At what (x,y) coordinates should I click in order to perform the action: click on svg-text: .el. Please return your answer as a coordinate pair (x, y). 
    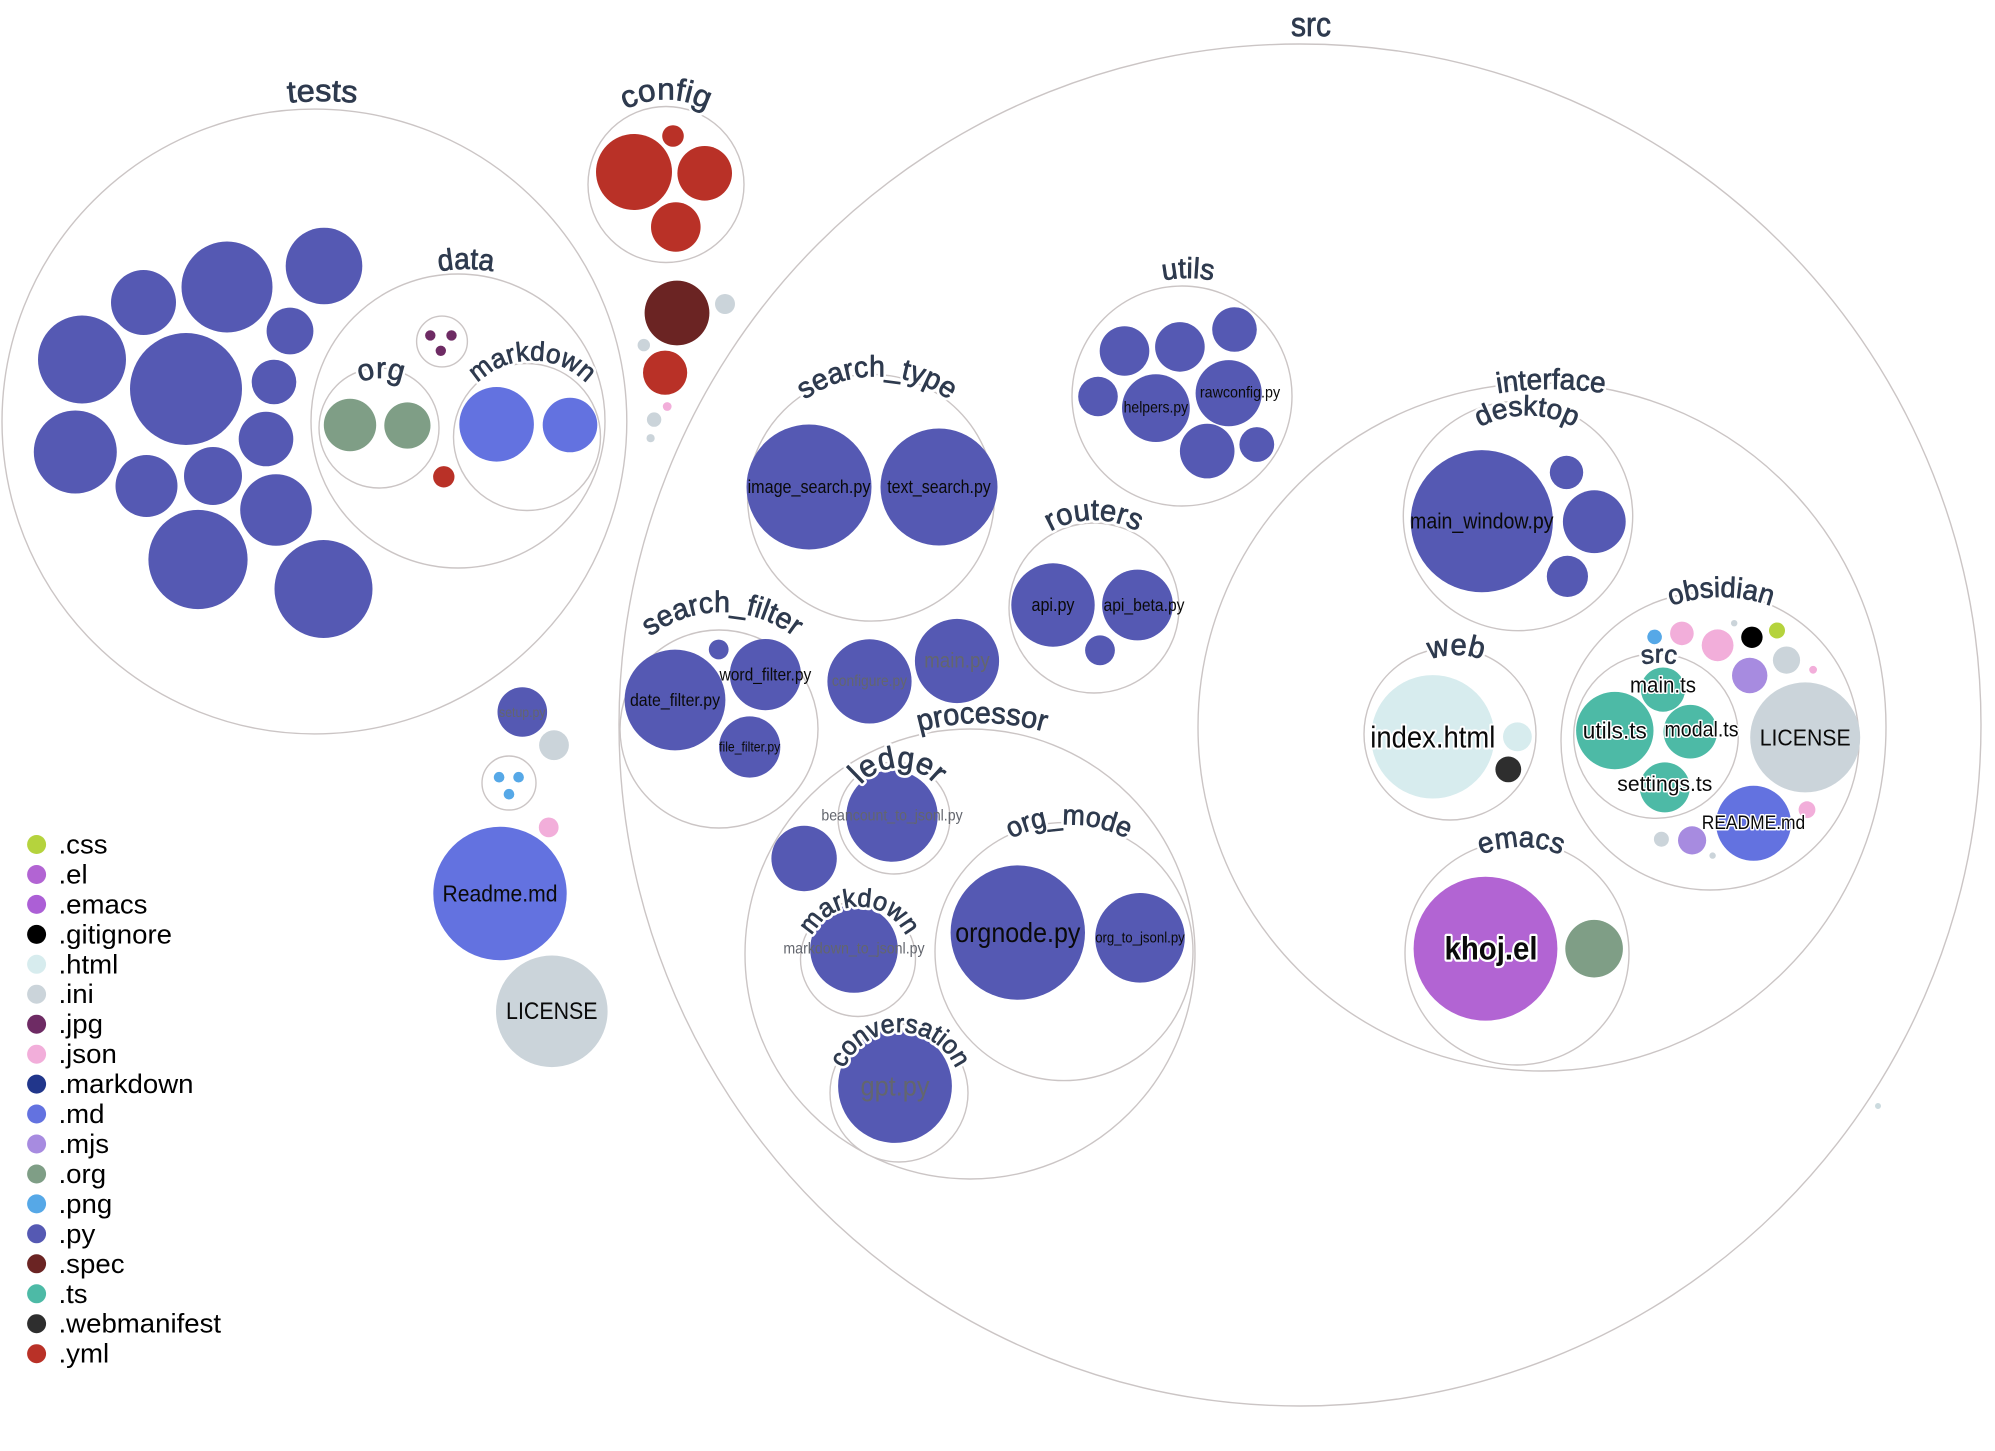
    Looking at the image, I should click on (73, 875).